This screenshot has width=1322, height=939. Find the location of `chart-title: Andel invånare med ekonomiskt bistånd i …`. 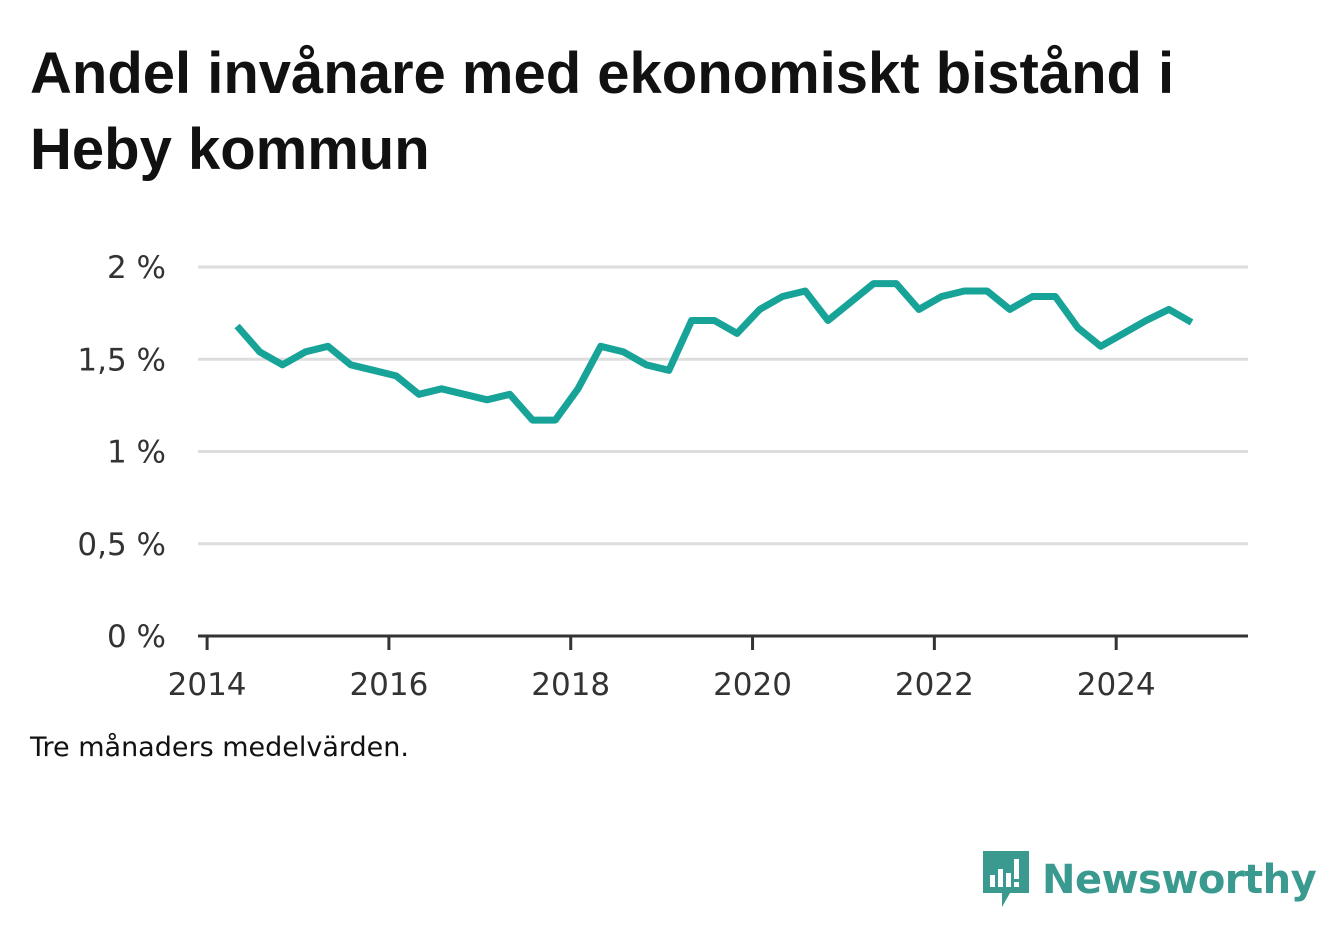

chart-title: Andel invånare med ekonomiskt bistånd i … is located at coordinates (602, 111).